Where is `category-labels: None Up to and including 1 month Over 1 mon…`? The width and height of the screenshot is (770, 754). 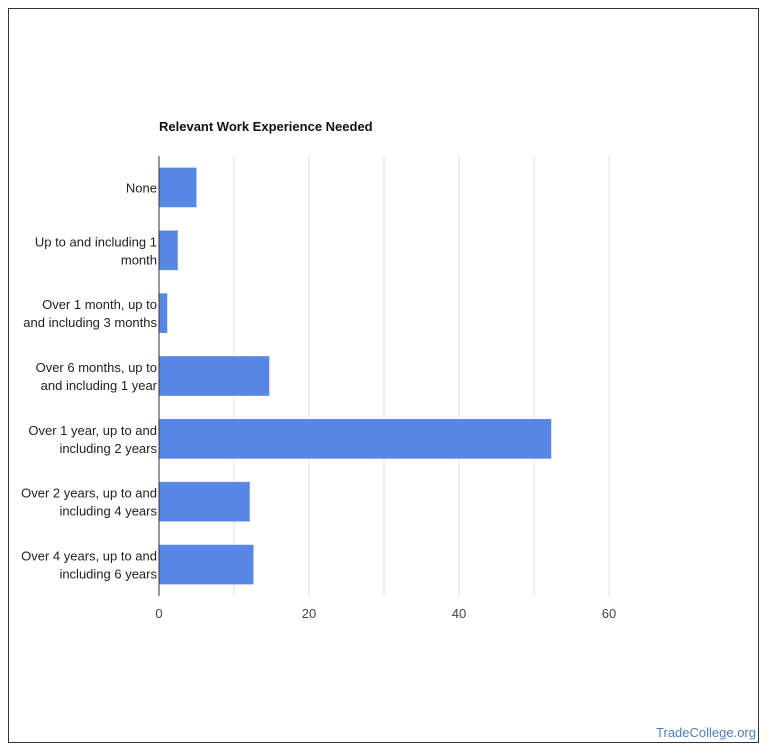 category-labels: None Up to and including 1 month Over 1 mon… is located at coordinates (89, 380).